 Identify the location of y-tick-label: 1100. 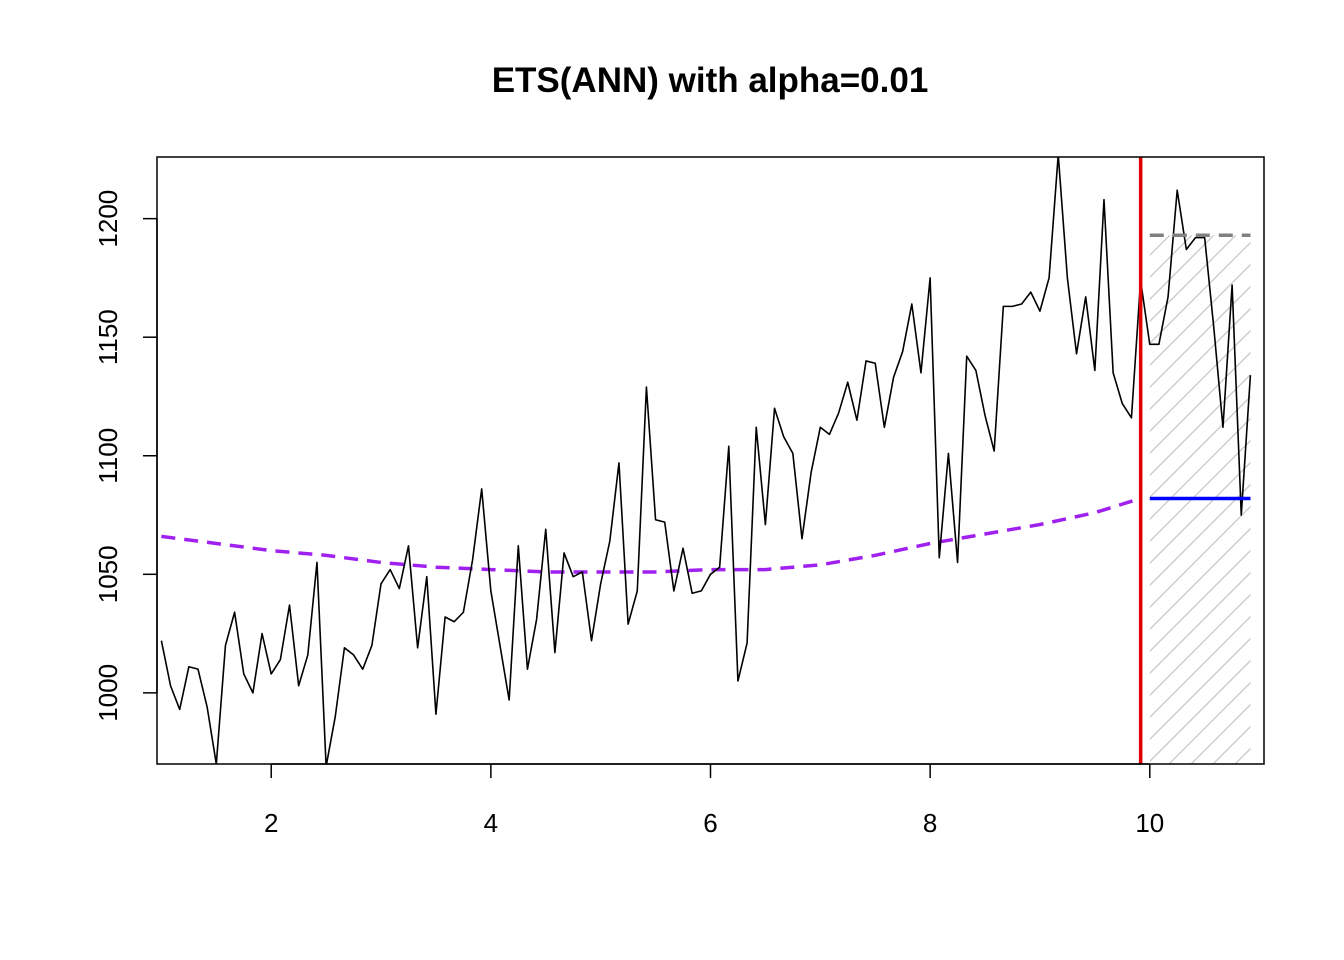
(108, 456).